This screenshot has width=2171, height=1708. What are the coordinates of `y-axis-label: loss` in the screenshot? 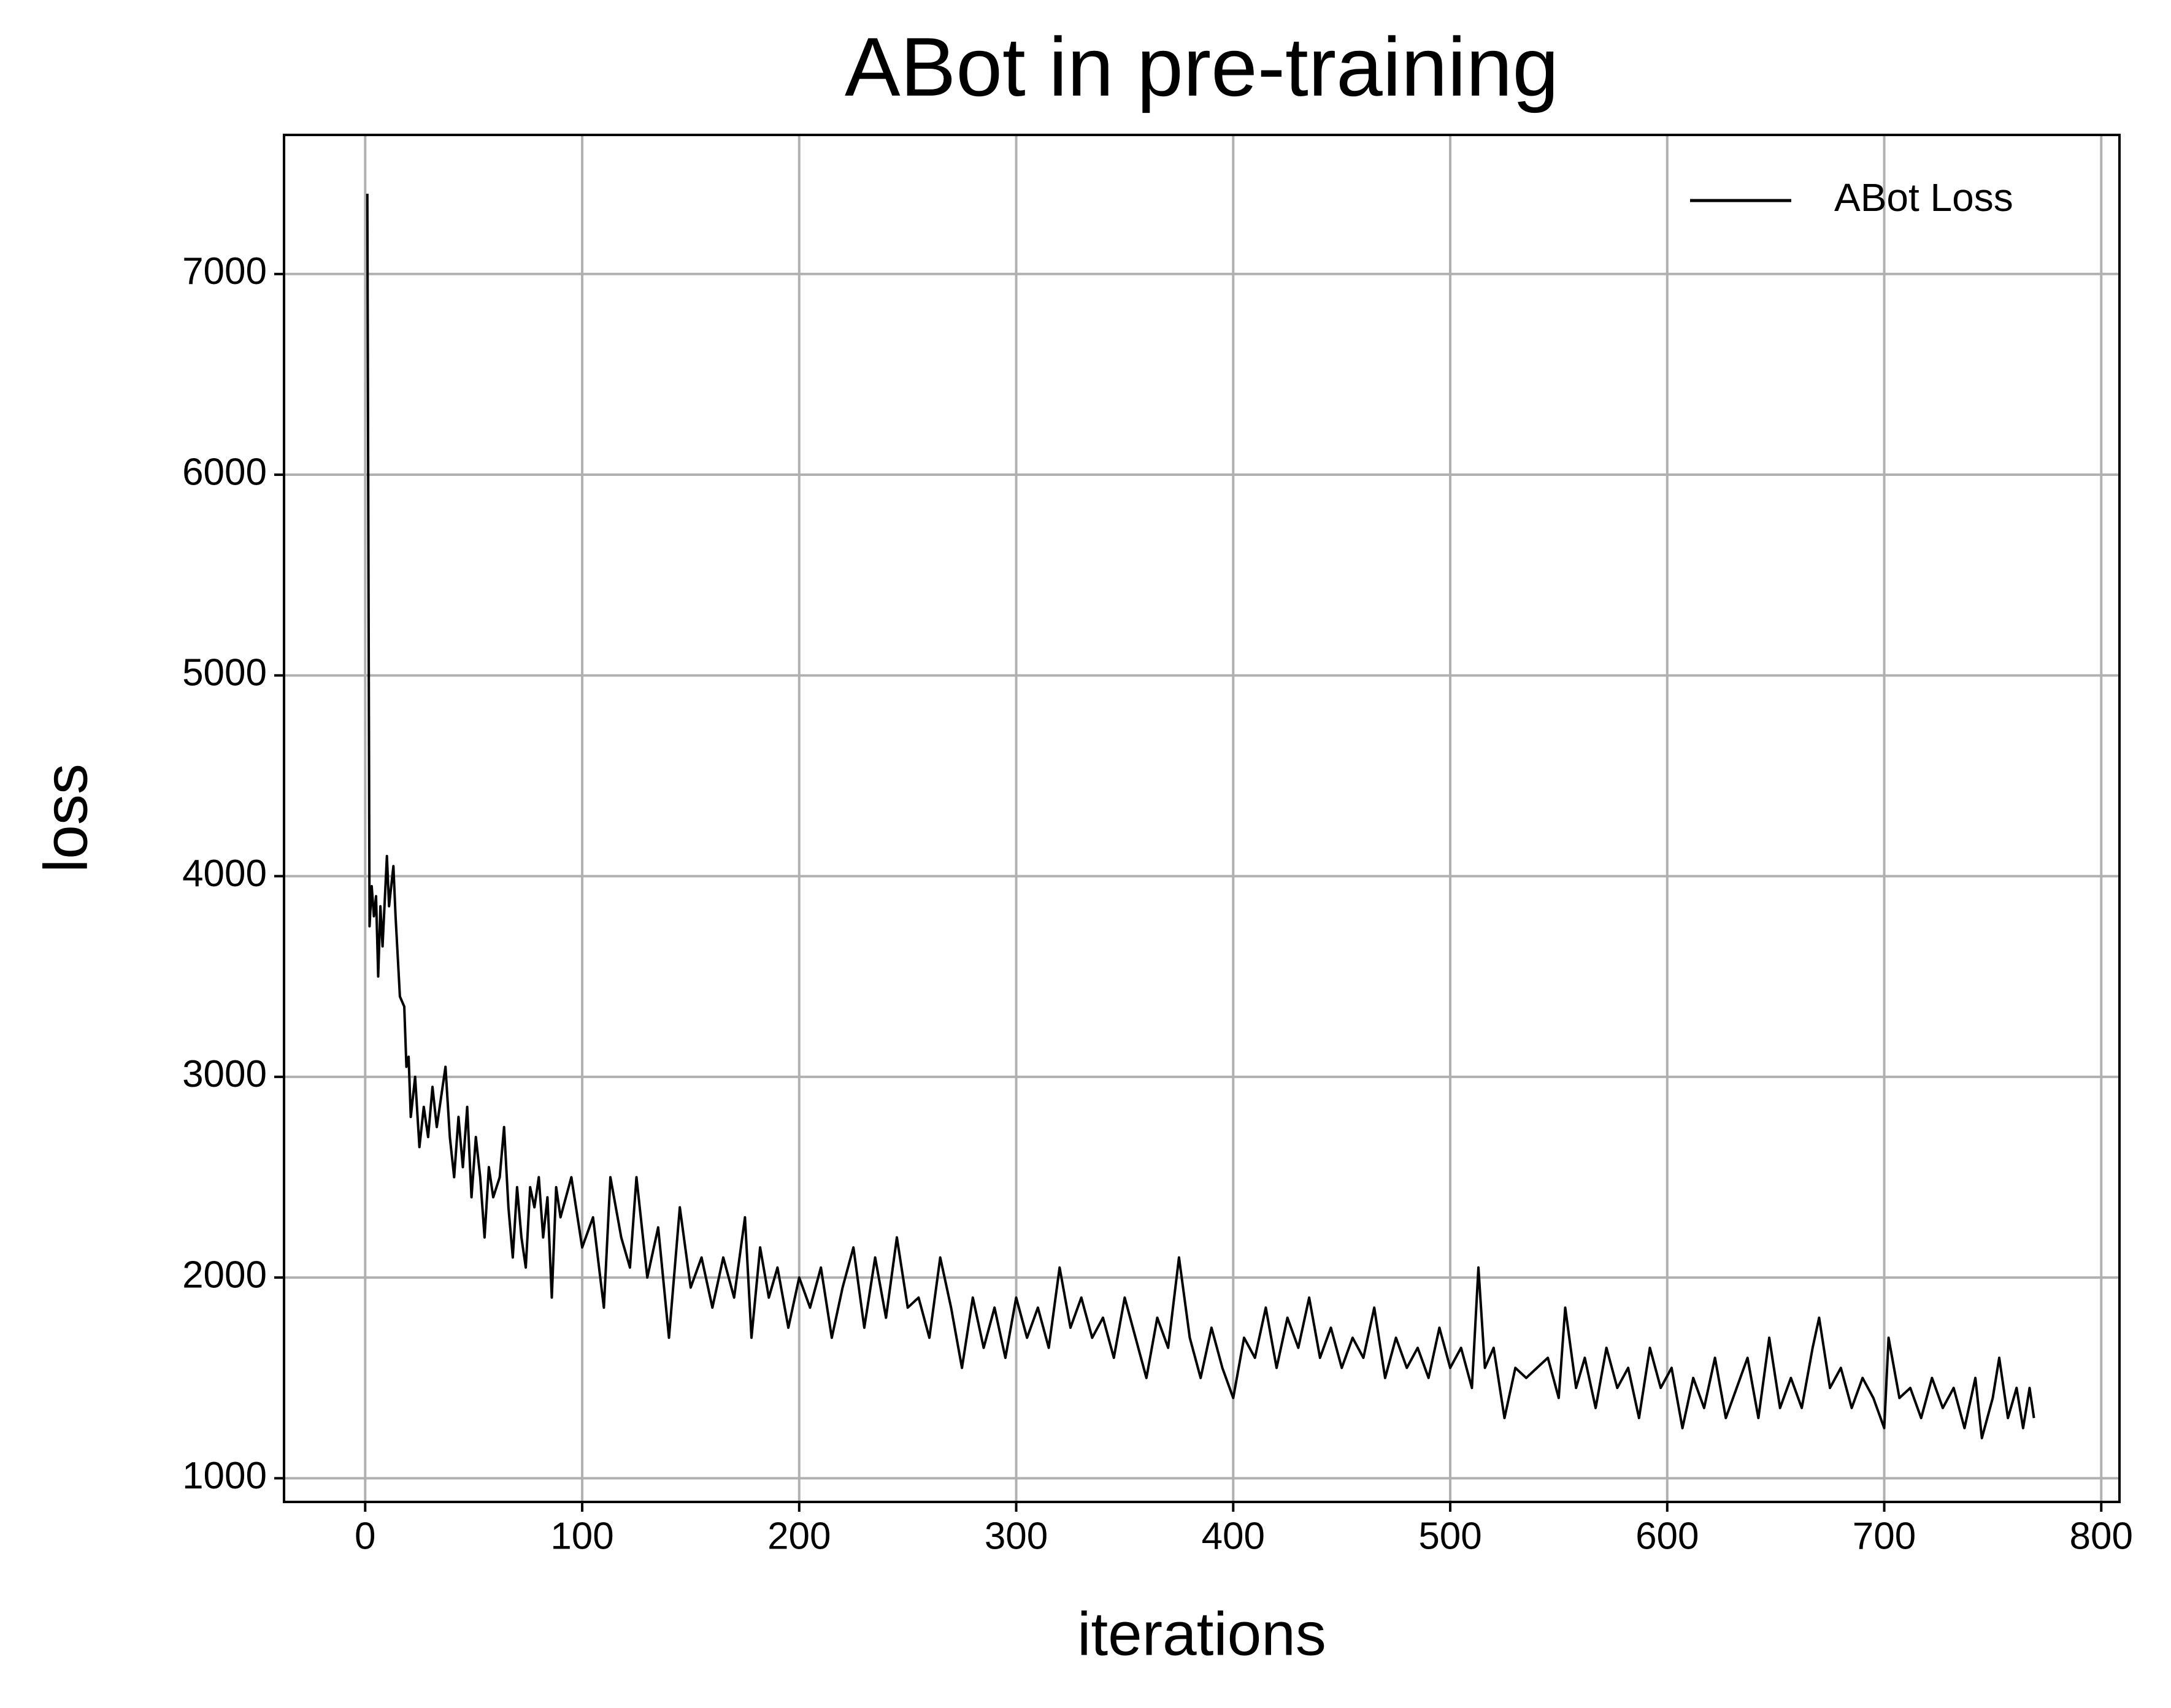 It's located at (65, 818).